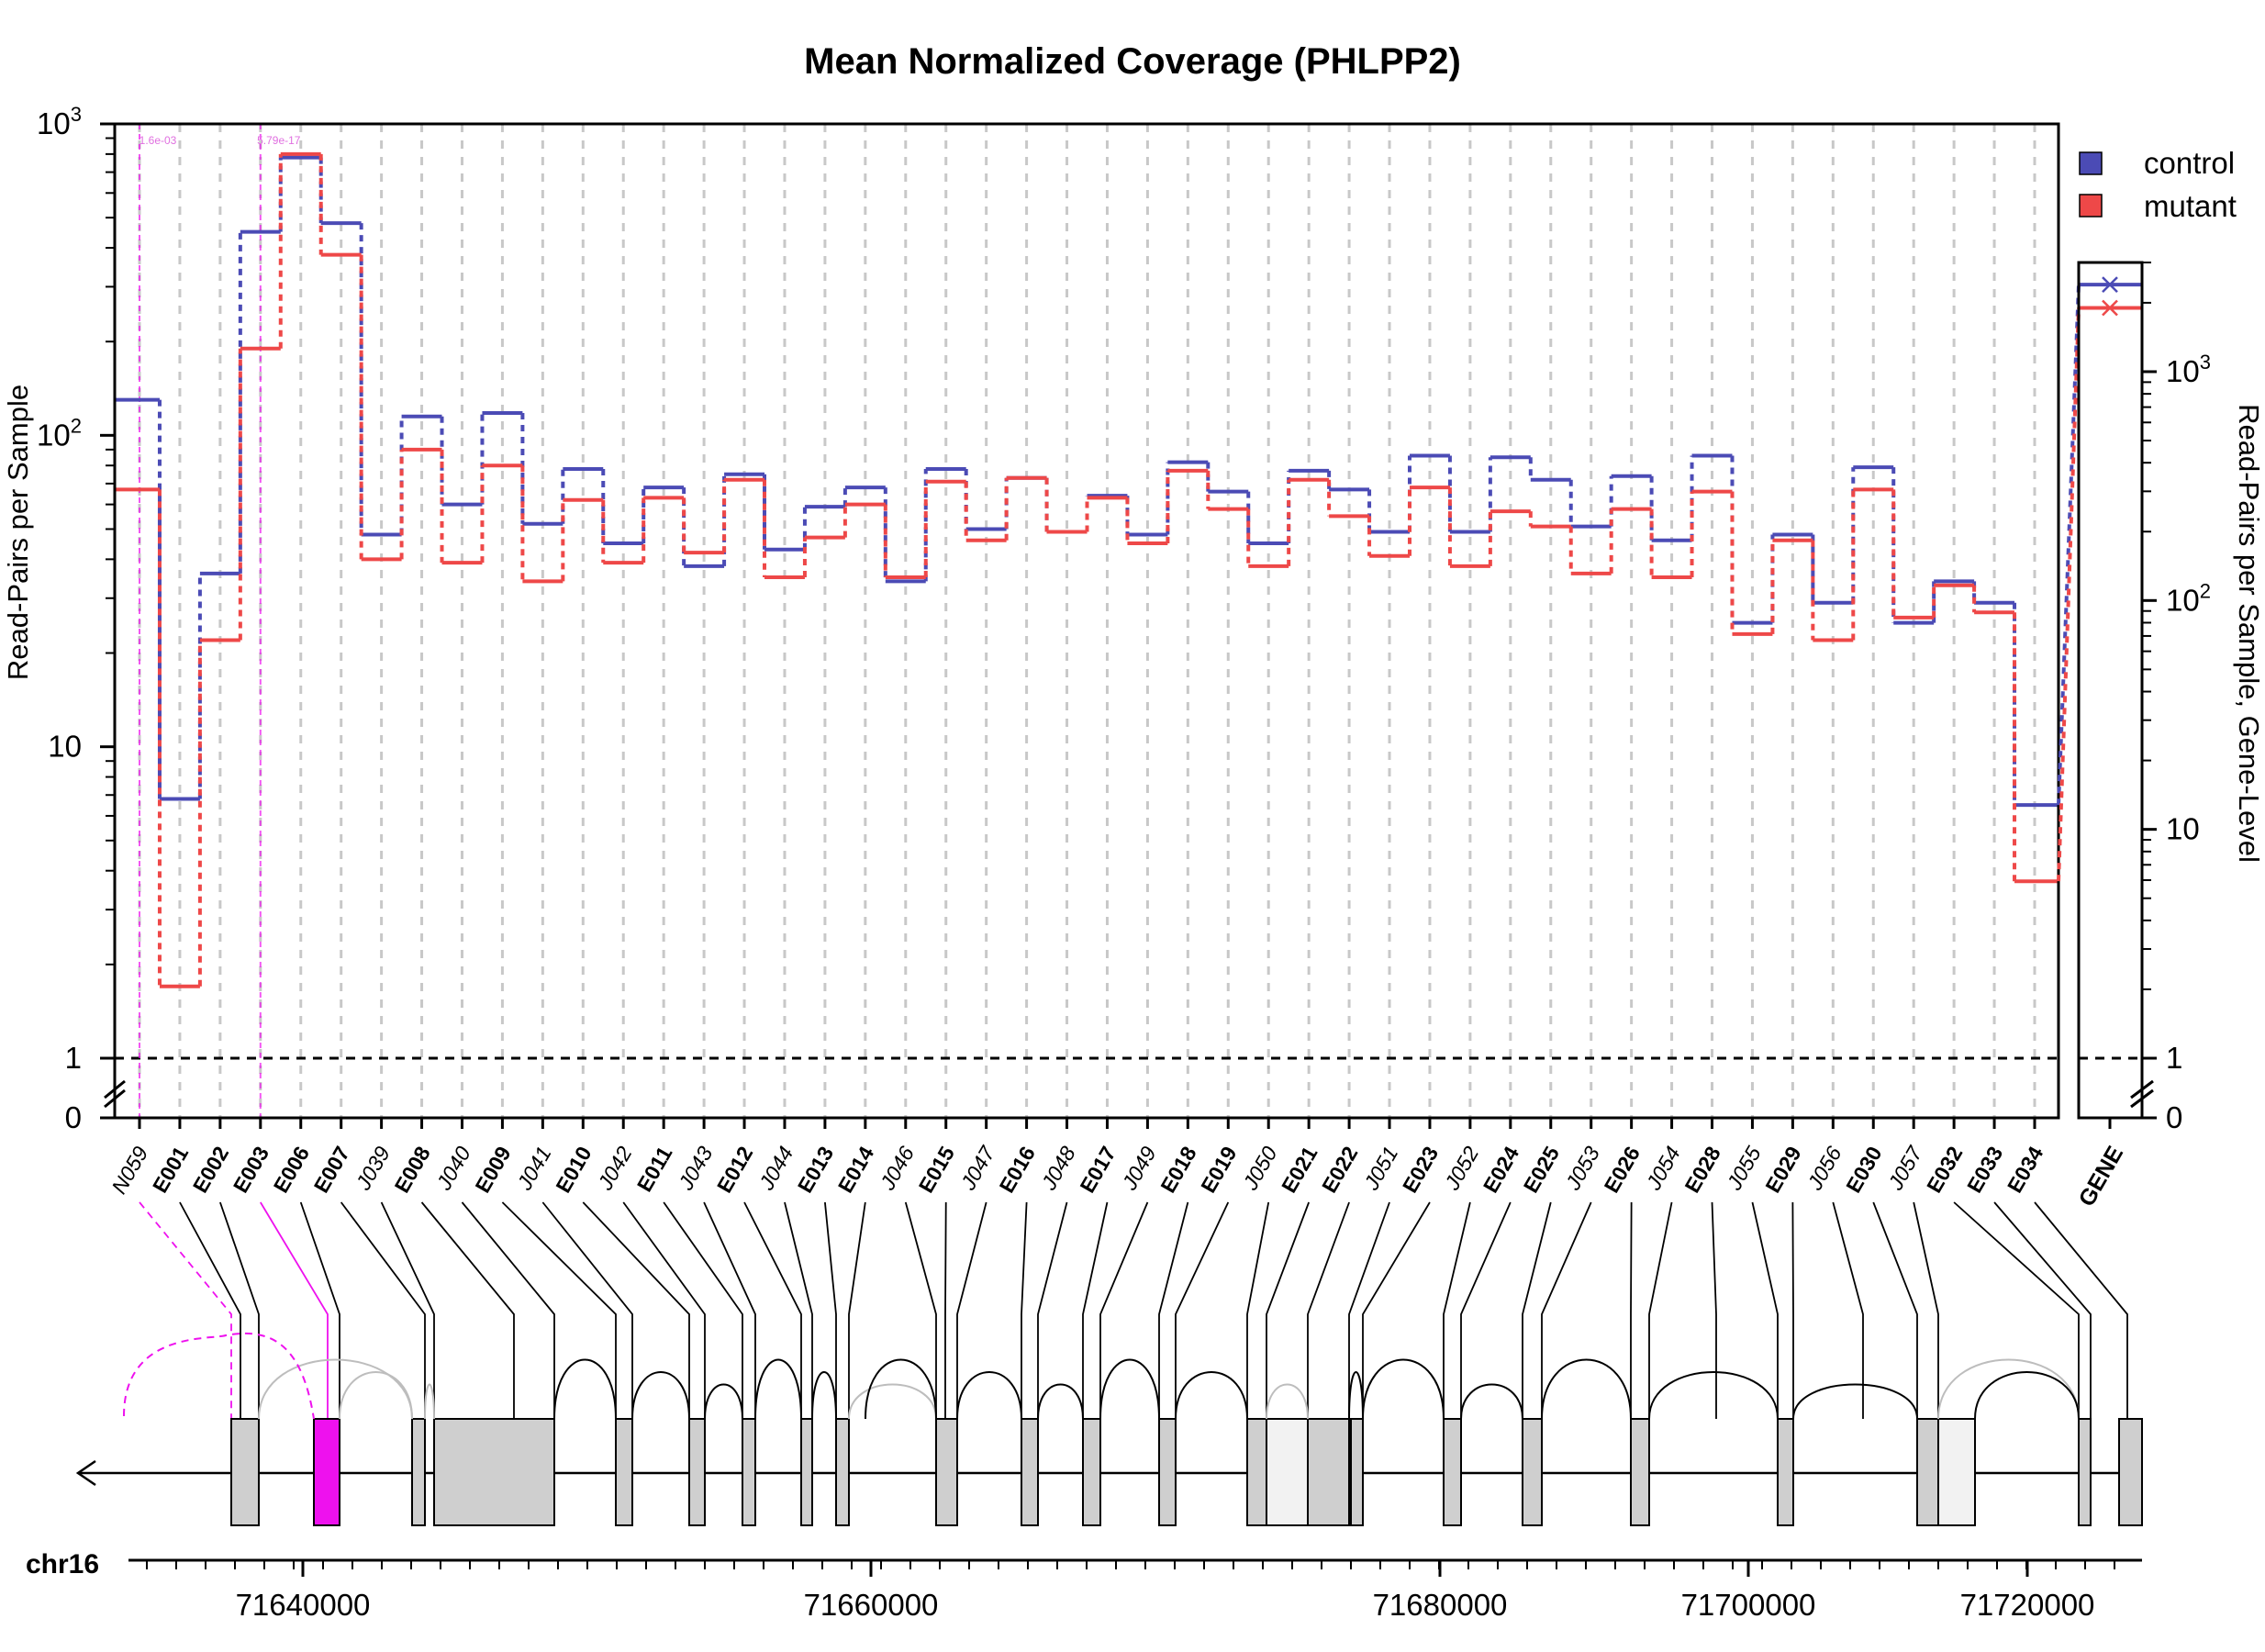 The width and height of the screenshot is (2265, 1652). What do you see at coordinates (2174, 1058) in the screenshot?
I see `gene-y-tick-label: 1` at bounding box center [2174, 1058].